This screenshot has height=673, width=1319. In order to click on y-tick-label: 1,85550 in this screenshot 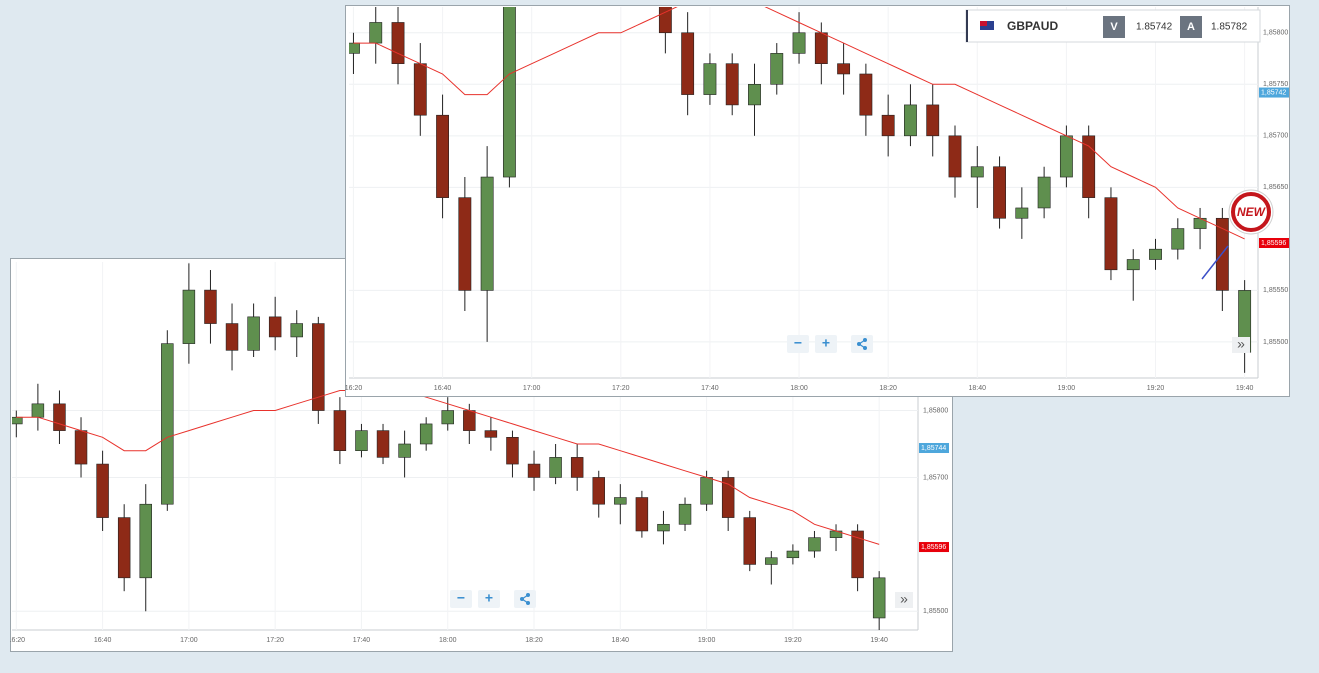, I will do `click(1275, 290)`.